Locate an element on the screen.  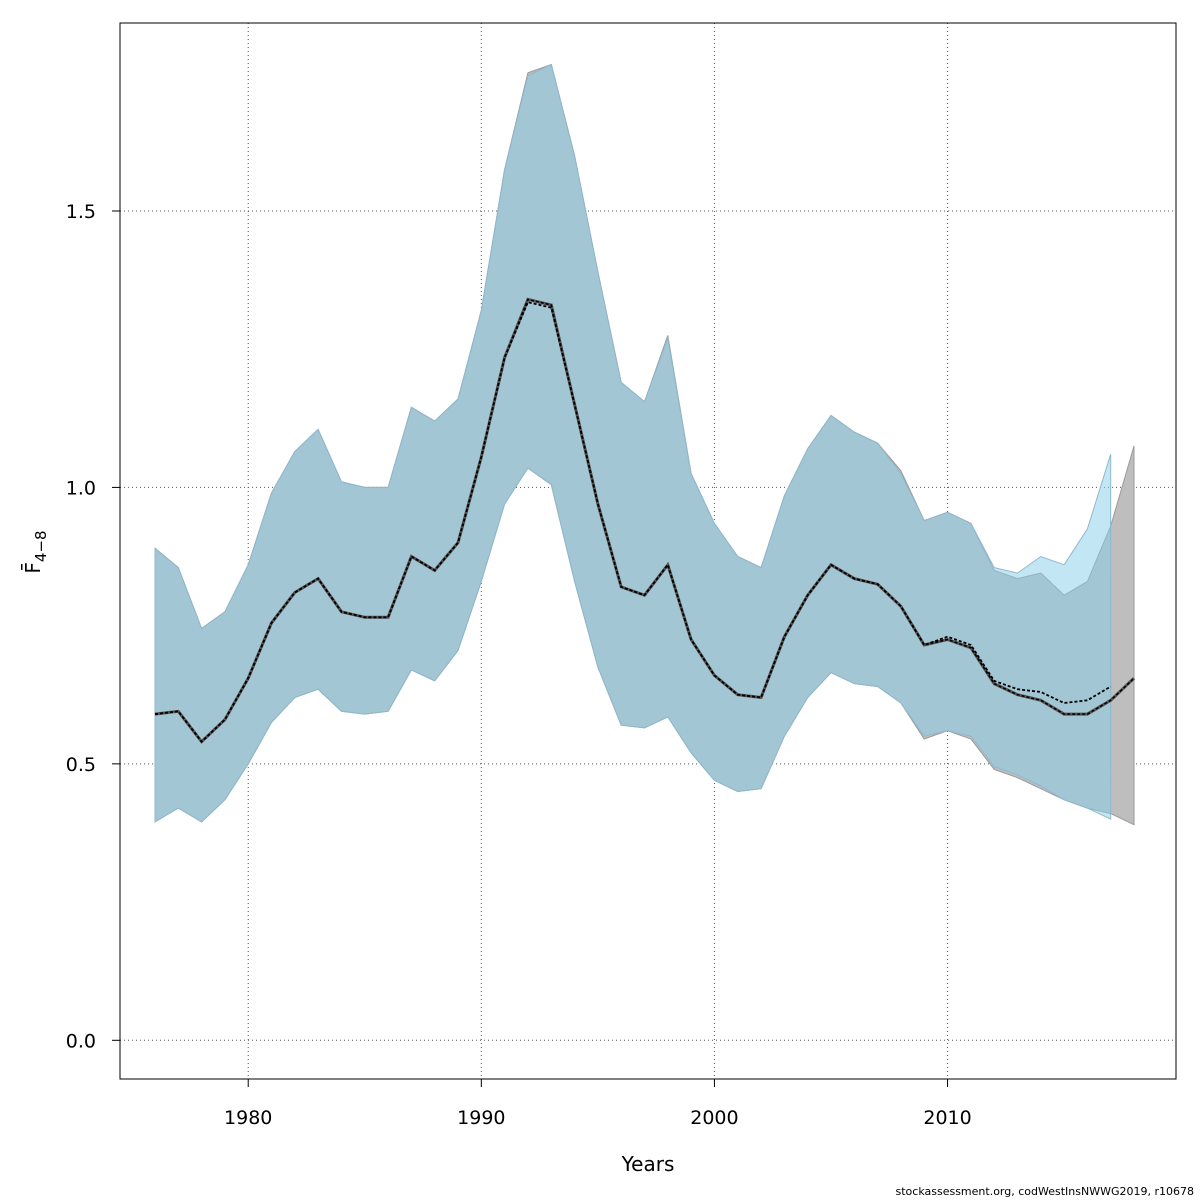
y-axis-title-subscript: 4−8 is located at coordinates (41, 546).